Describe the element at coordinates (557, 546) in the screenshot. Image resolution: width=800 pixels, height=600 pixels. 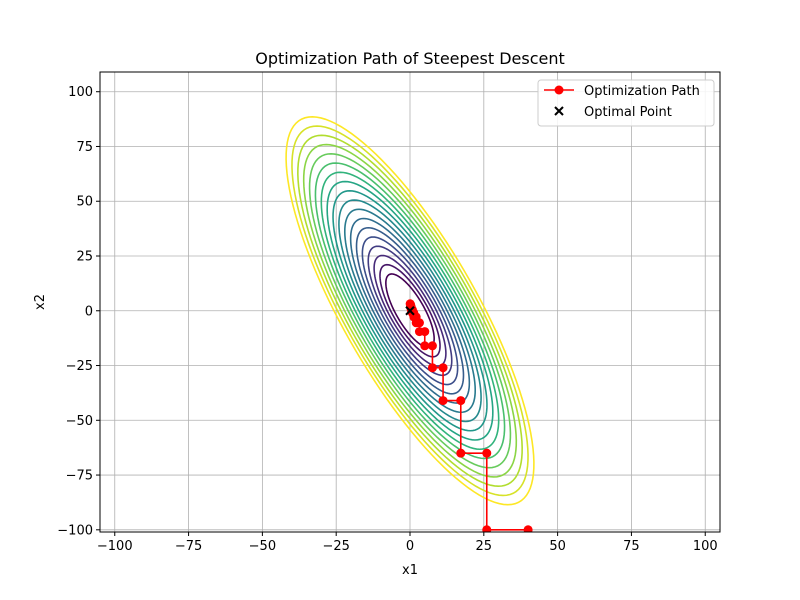
I see `x-tick-label: 50` at that location.